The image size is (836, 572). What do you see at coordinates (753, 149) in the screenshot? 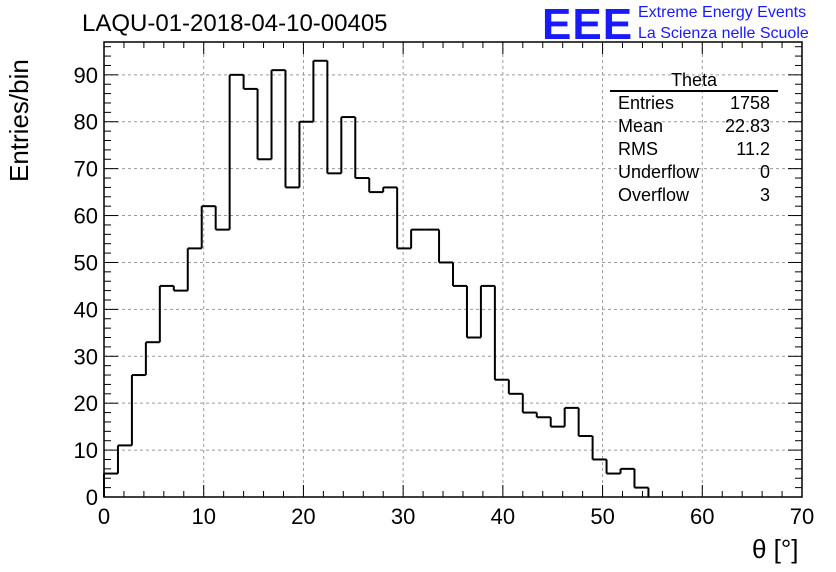
I see `stats-value: 11.2` at bounding box center [753, 149].